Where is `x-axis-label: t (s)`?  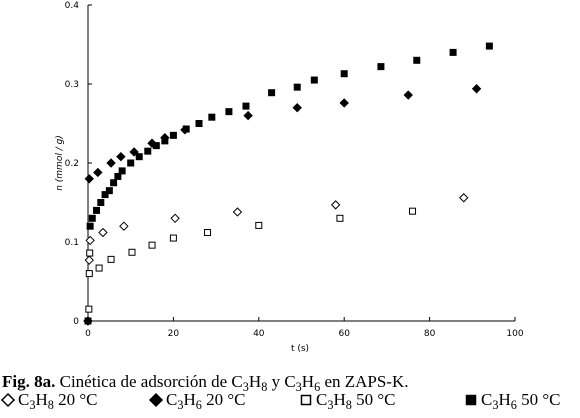 x-axis-label: t (s) is located at coordinates (300, 349).